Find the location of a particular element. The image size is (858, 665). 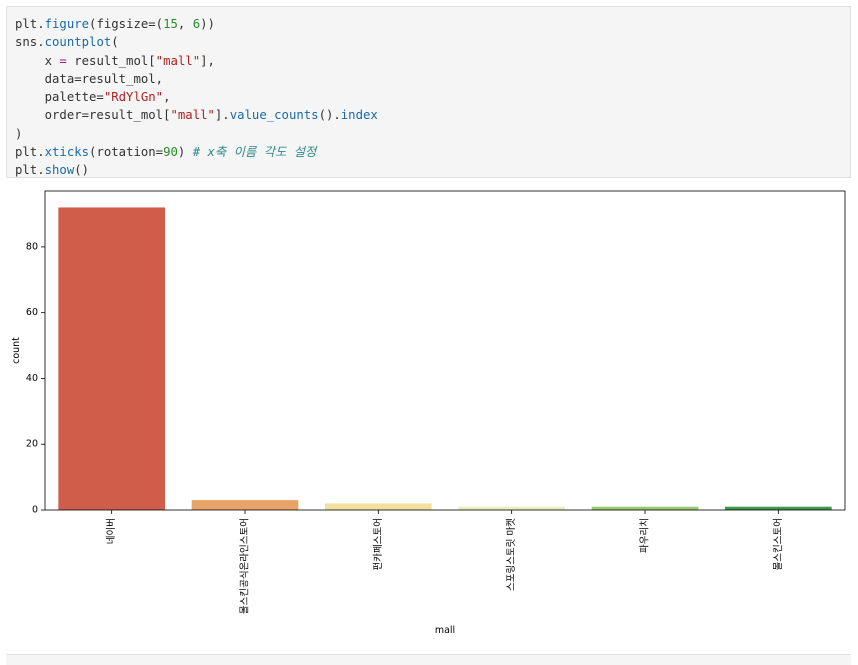

y-tick-label: 40 is located at coordinates (32, 378).